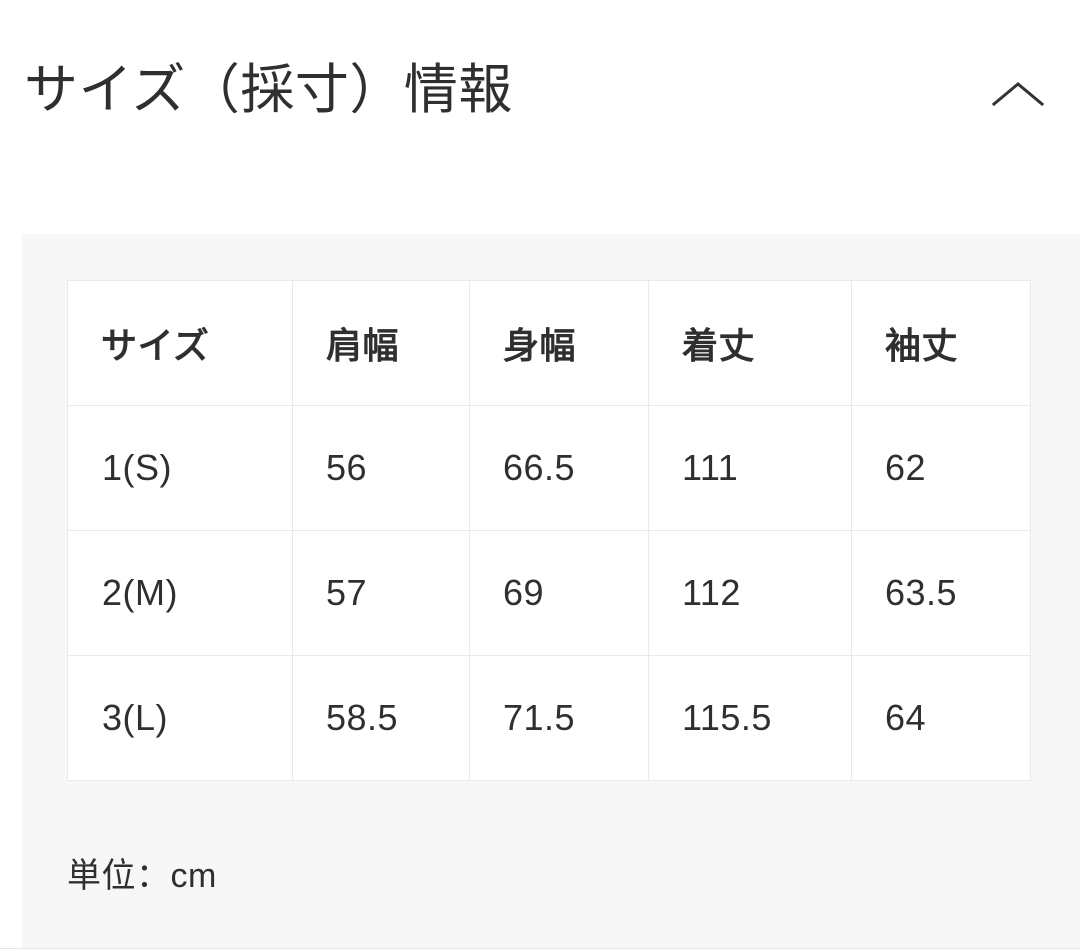  I want to click on table-row: 3(L) 58.5 71.5 115.5 64, so click(549, 718).